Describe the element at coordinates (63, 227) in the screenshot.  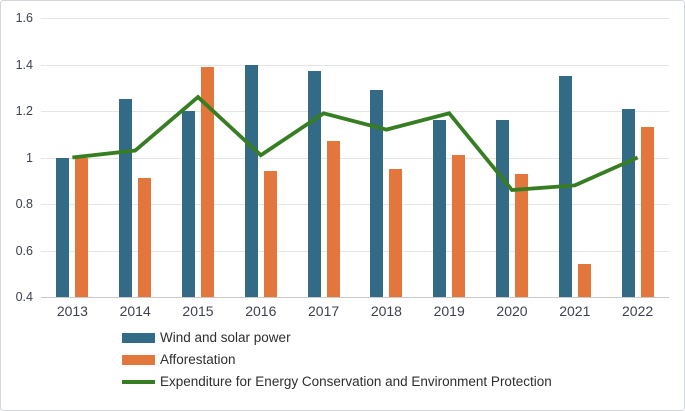
I see `bar-wind-solar-2013` at that location.